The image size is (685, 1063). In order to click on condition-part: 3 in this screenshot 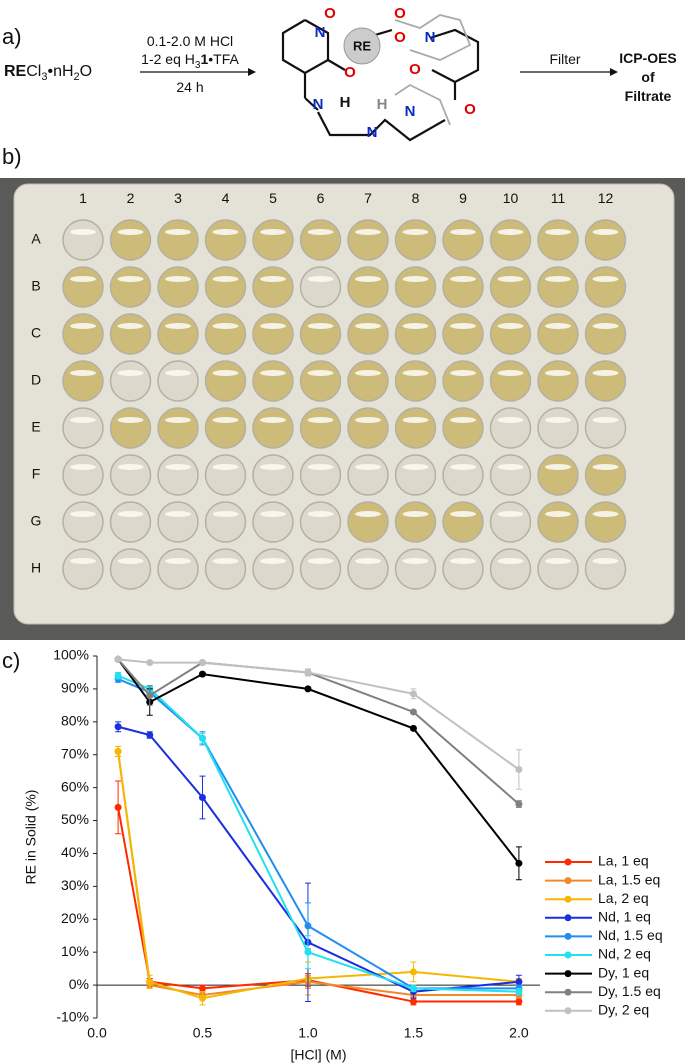, I will do `click(198, 65)`.